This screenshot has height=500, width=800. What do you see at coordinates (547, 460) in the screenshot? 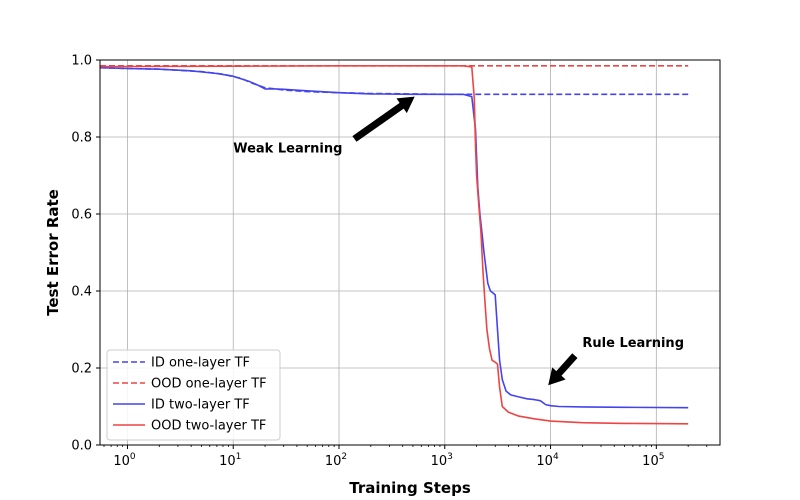
I see `x-tick-label: 10⁴` at bounding box center [547, 460].